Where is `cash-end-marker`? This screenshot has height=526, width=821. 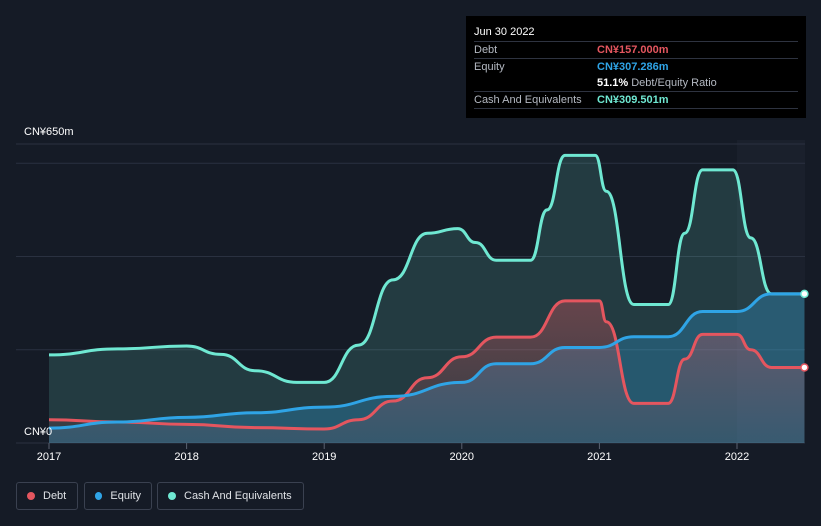 cash-end-marker is located at coordinates (804, 294).